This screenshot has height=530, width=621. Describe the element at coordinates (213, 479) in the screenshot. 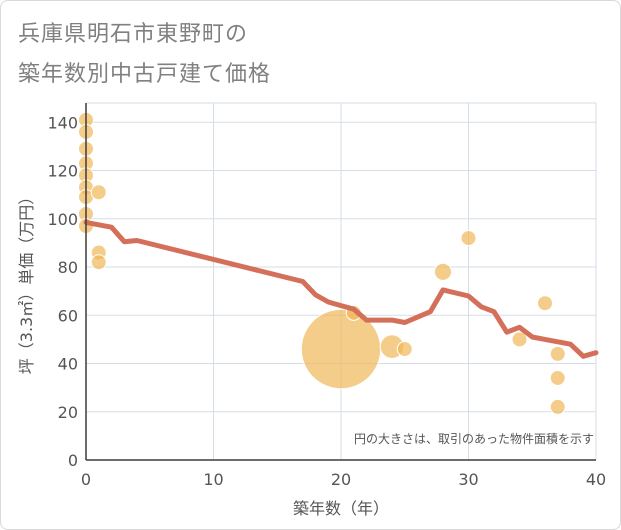

I see `x-tick-label: 10` at that location.